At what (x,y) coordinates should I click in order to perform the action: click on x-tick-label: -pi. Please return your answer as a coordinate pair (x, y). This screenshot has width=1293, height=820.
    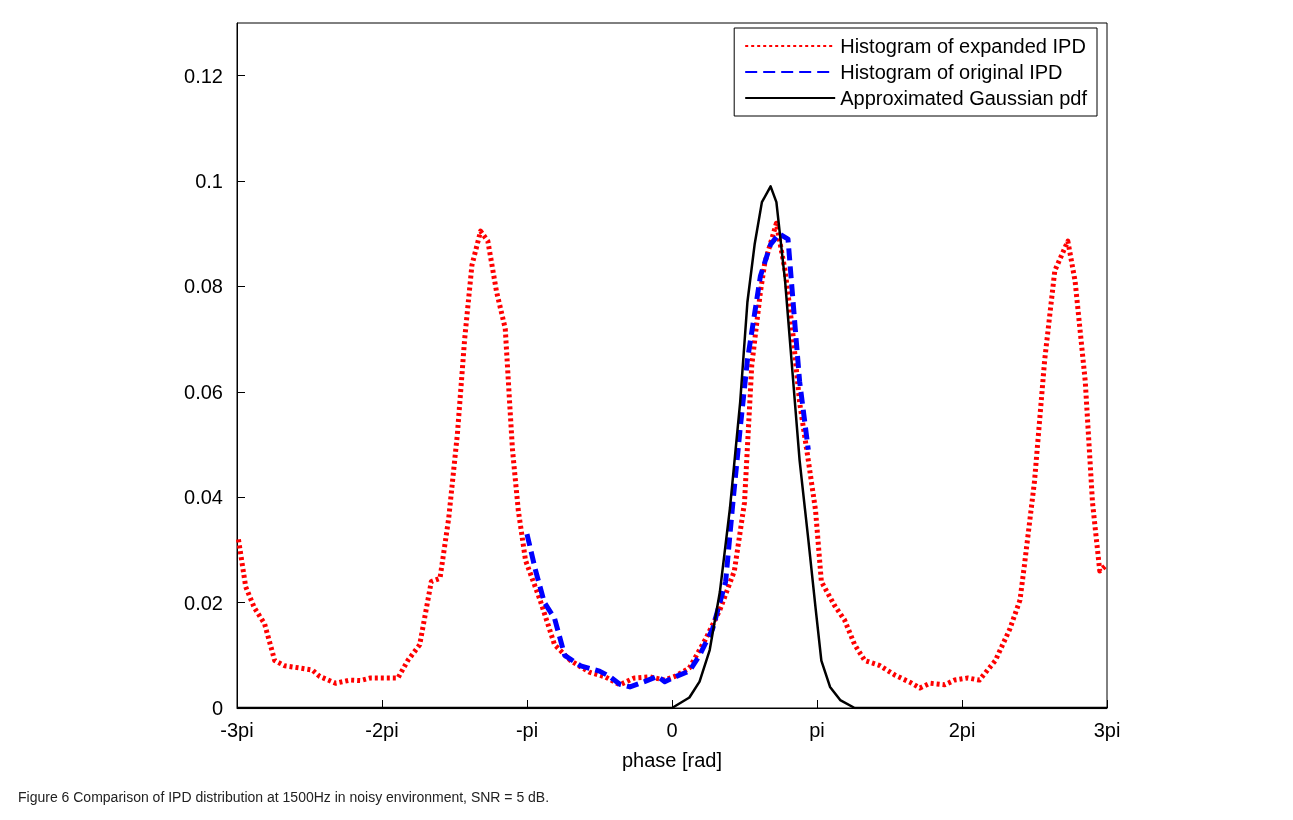
    Looking at the image, I should click on (527, 730).